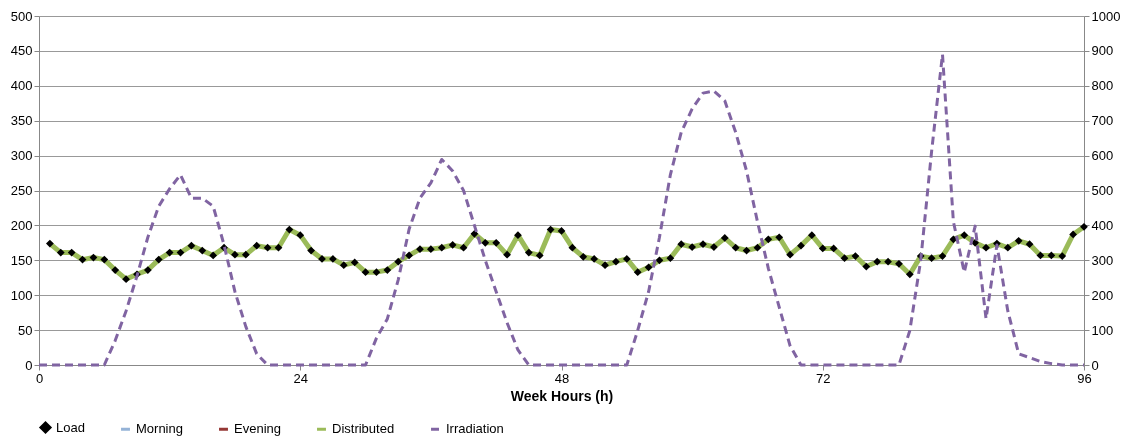  What do you see at coordinates (562, 378) in the screenshot?
I see `x-tick-label: 48` at bounding box center [562, 378].